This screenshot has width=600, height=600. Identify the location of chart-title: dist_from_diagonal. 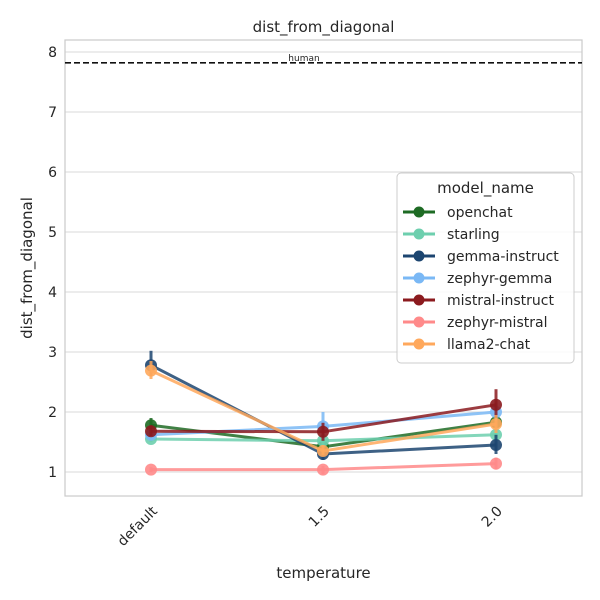
(324, 27).